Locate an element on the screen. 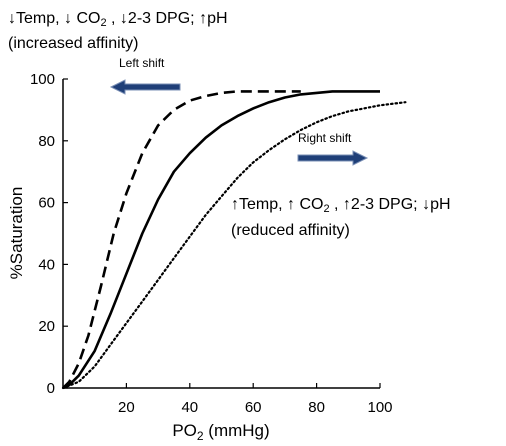  arrows is located at coordinates (239, 122).